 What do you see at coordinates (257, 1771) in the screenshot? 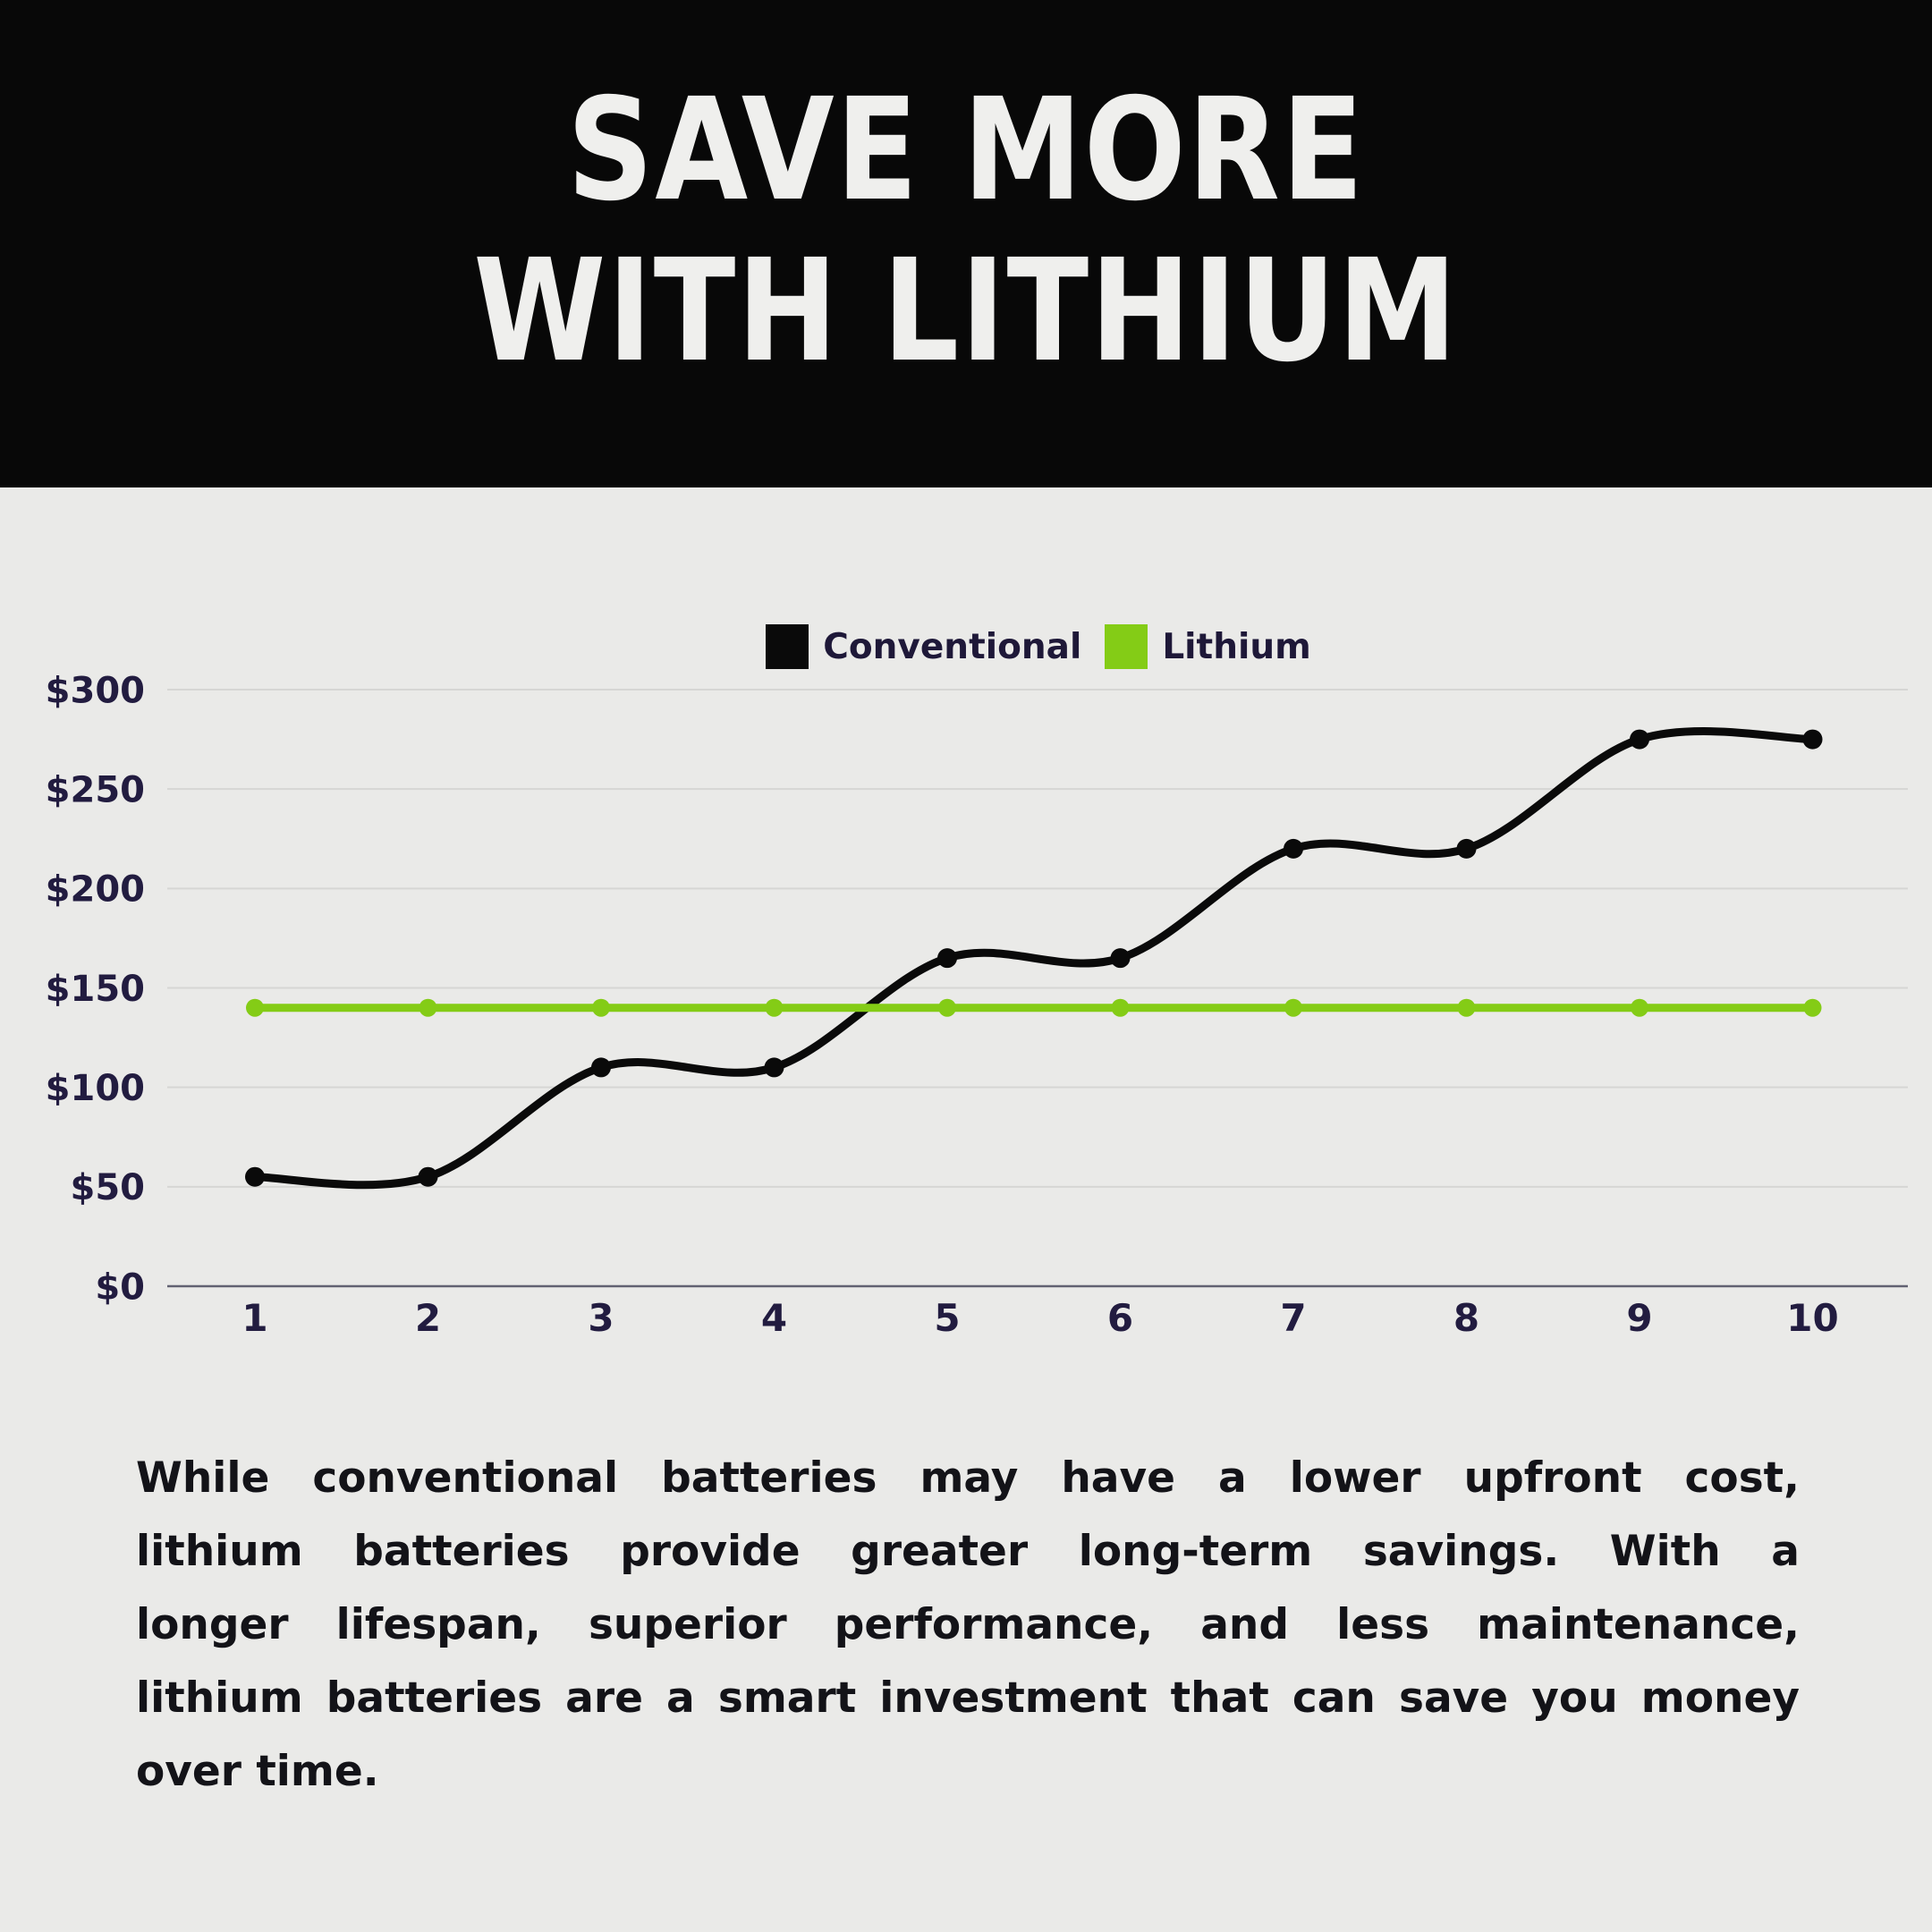
I see `body-line-5: over time.` at bounding box center [257, 1771].